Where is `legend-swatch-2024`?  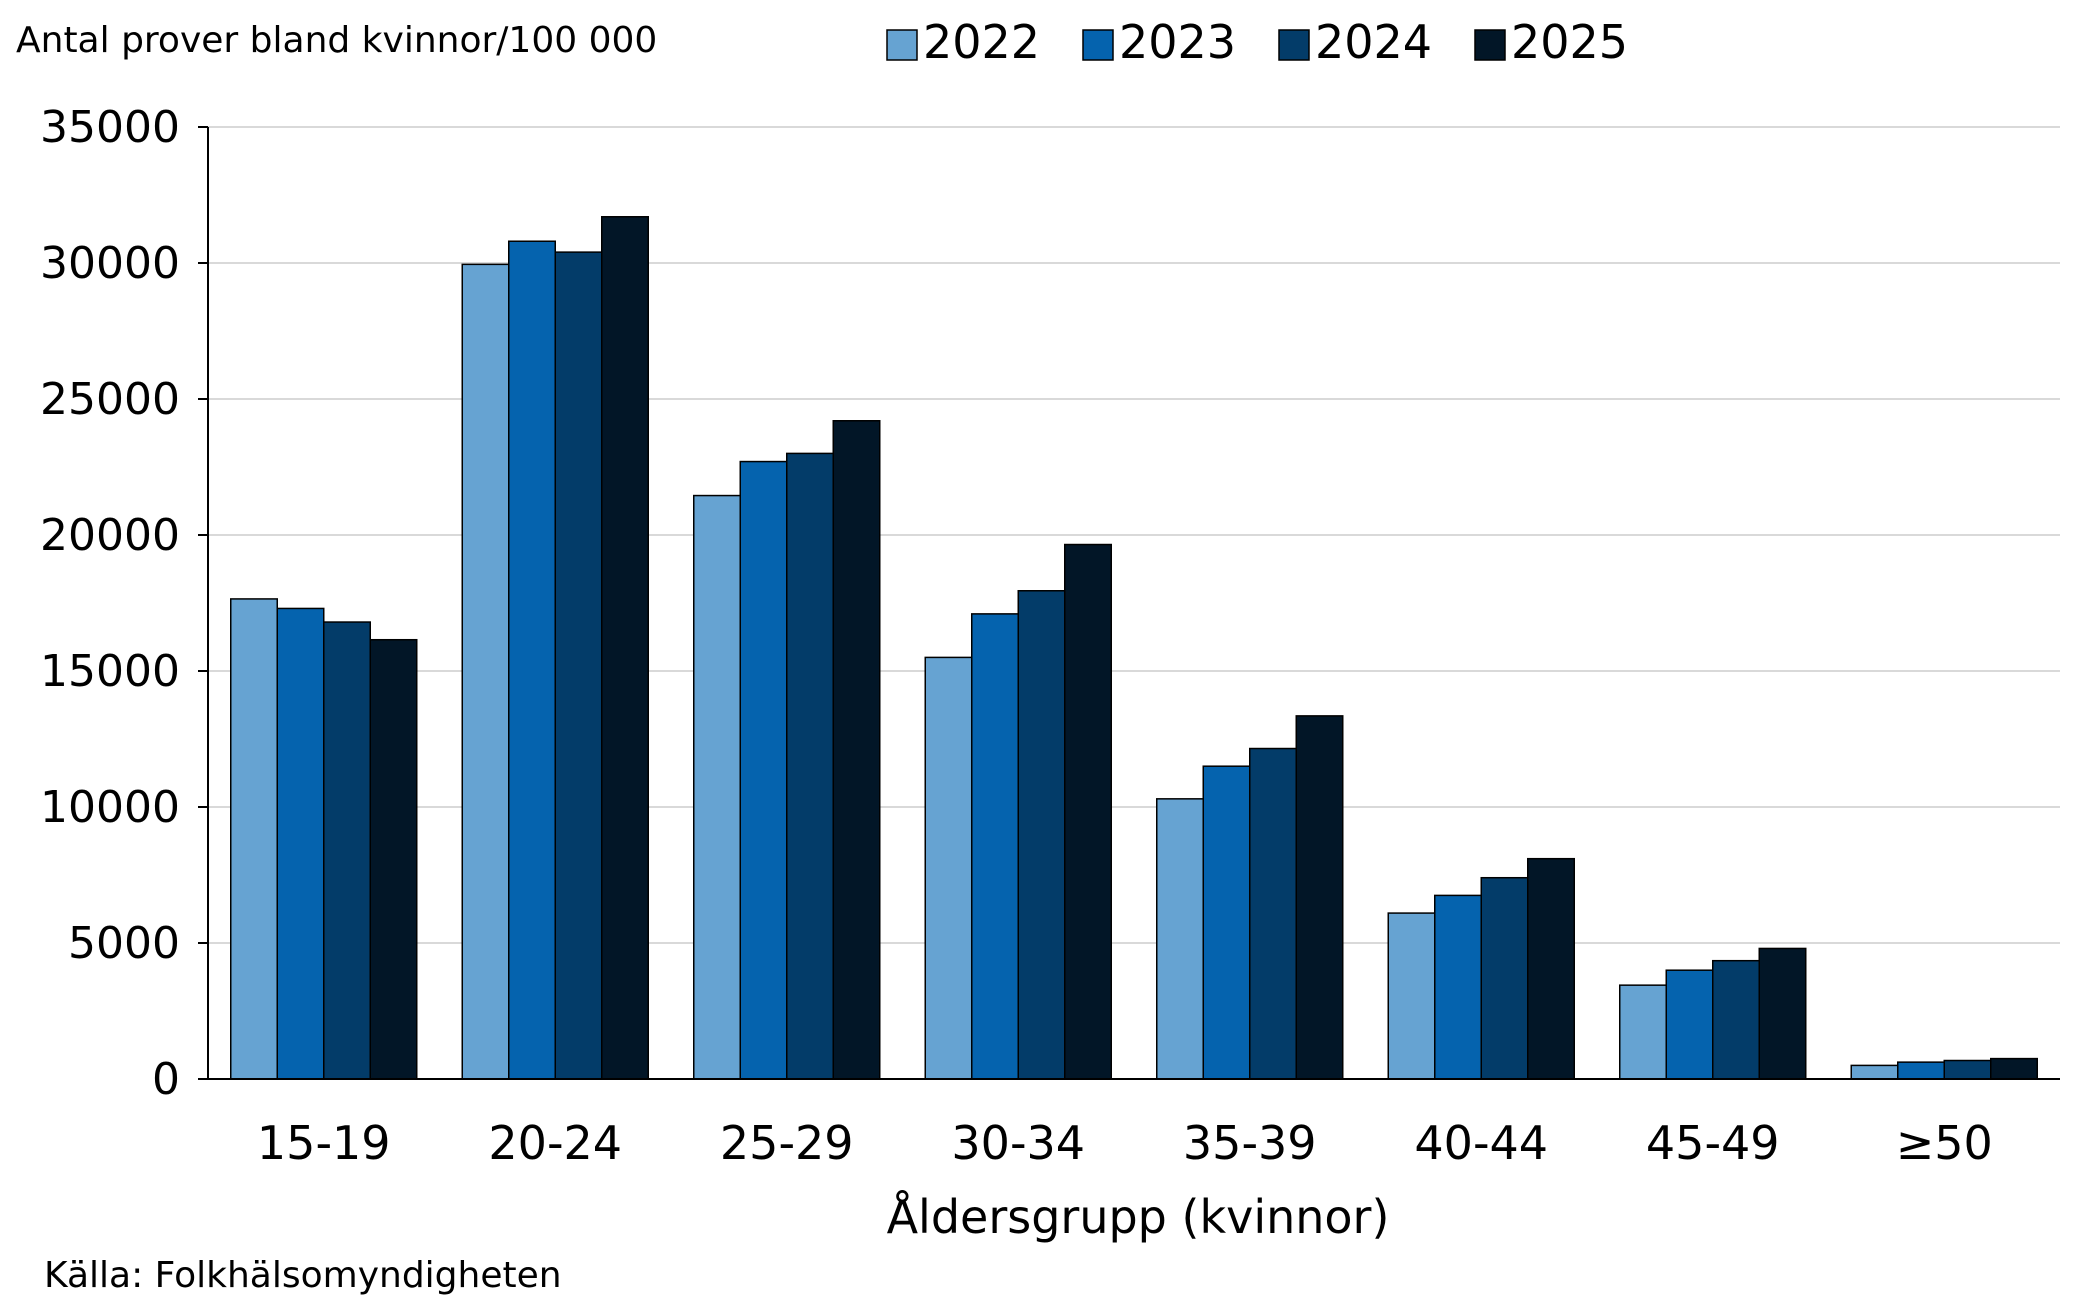 legend-swatch-2024 is located at coordinates (1294, 45).